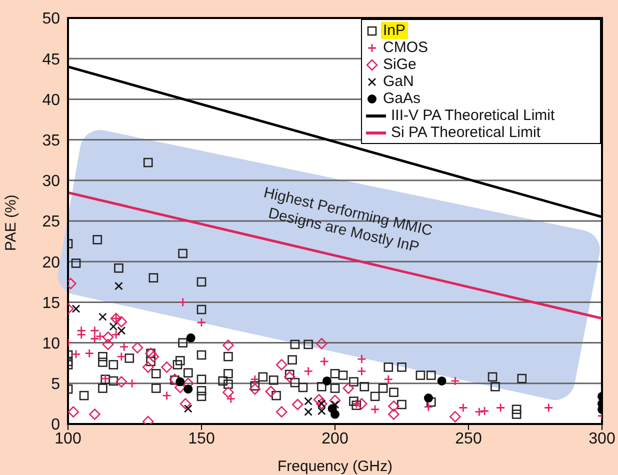 This screenshot has height=475, width=618. I want to click on legend-label: GaAs, so click(402, 98).